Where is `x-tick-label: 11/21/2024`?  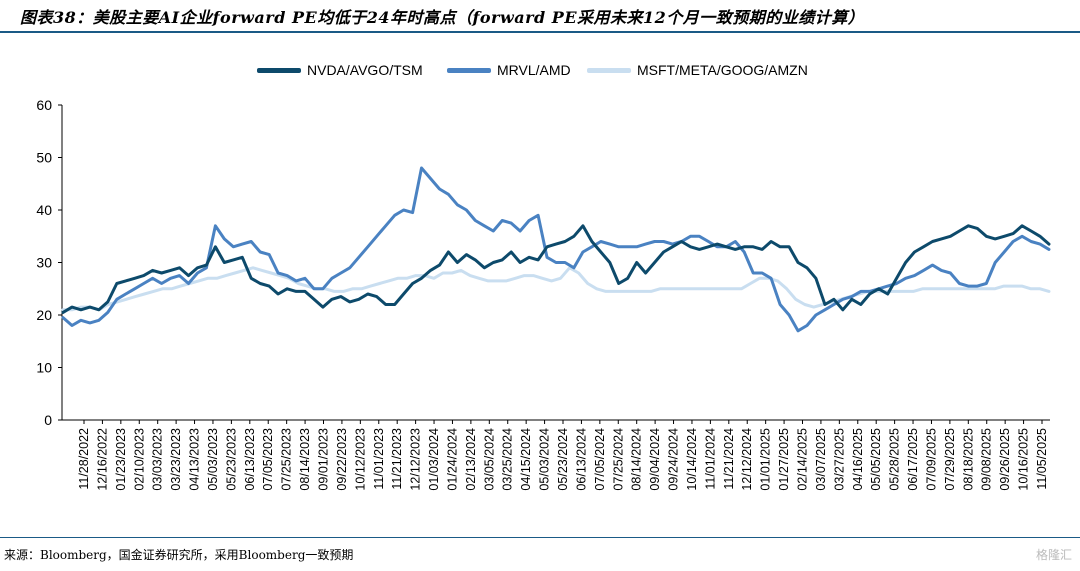
x-tick-label: 11/21/2024 is located at coordinates (729, 459).